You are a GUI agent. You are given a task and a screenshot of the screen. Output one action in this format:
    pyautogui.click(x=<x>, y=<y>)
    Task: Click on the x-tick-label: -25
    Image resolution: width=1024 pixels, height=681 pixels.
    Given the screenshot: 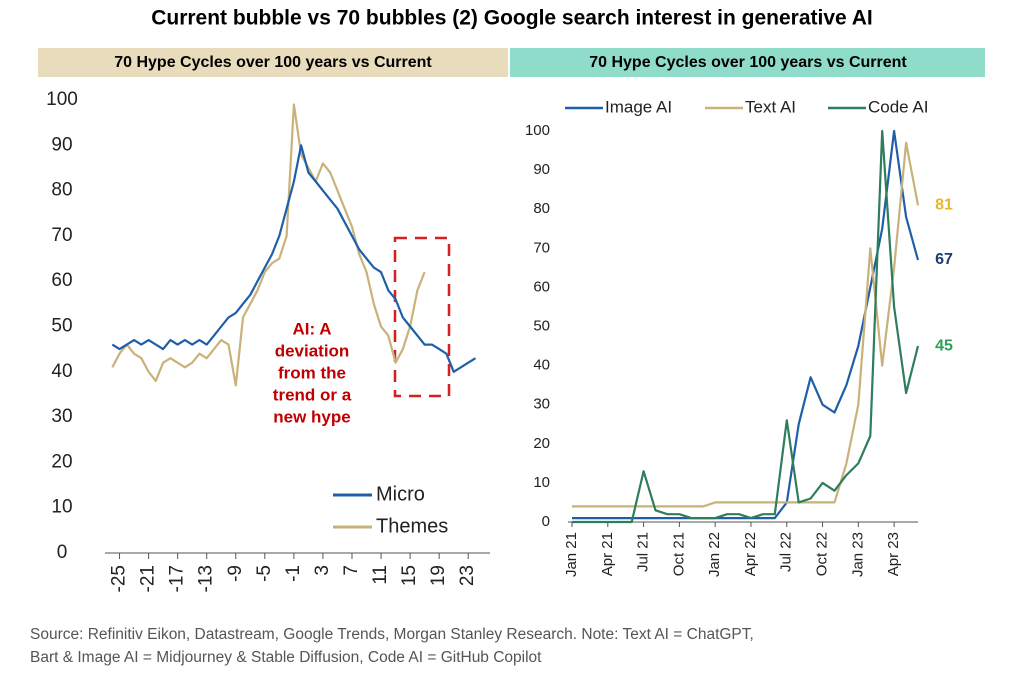 What is the action you would take?
    pyautogui.click(x=119, y=578)
    